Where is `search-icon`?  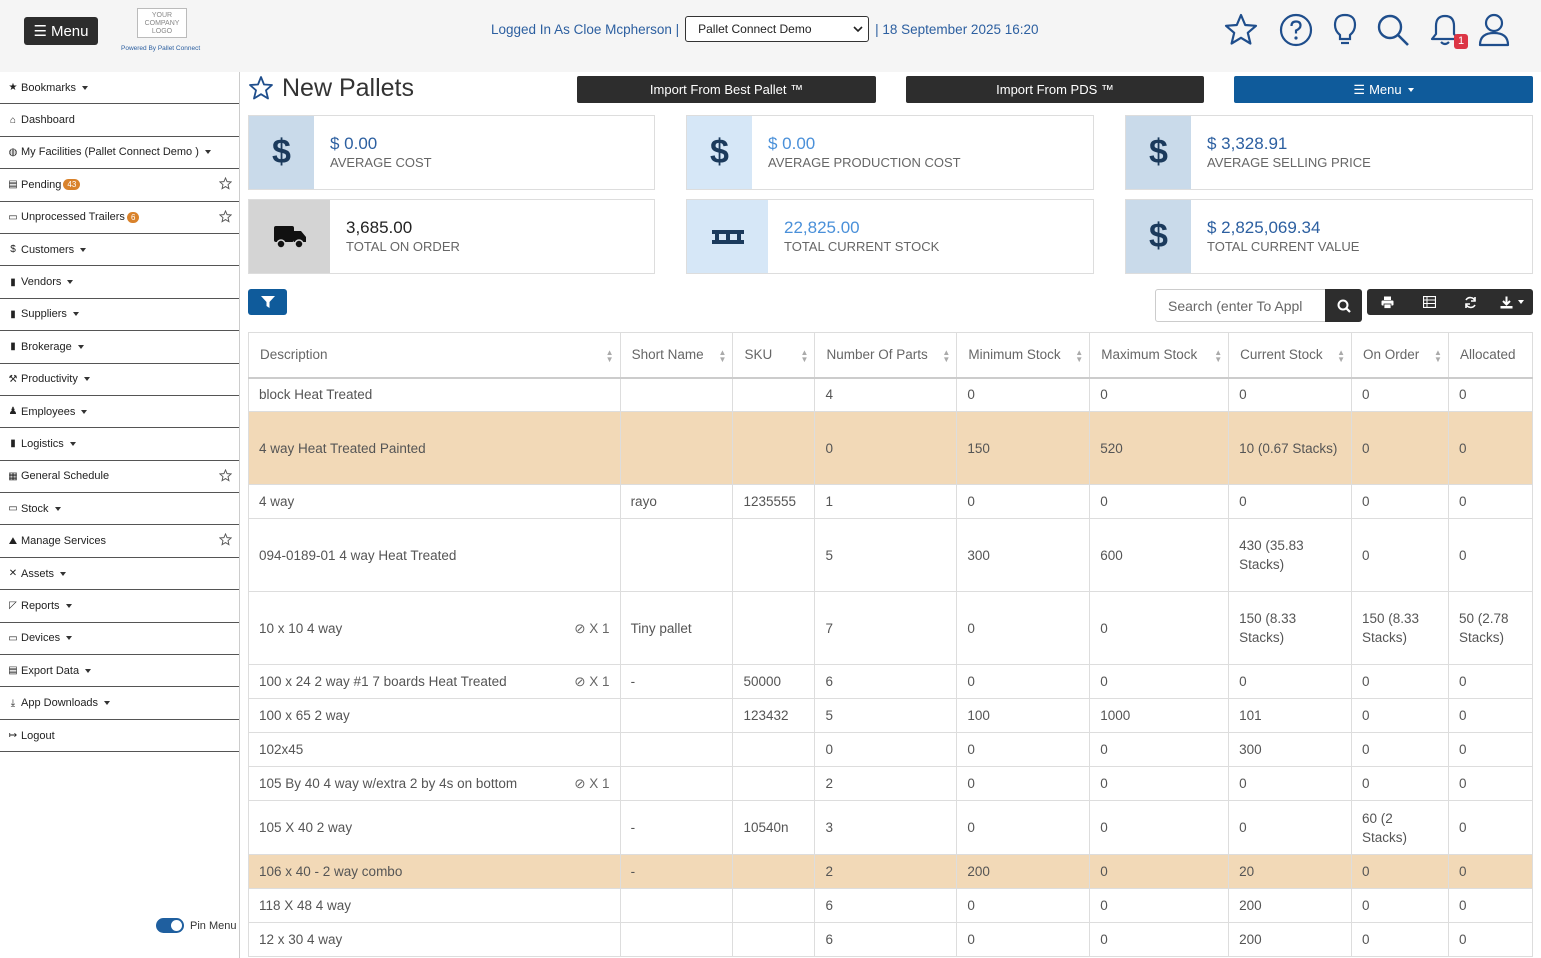
search-icon is located at coordinates (1393, 30).